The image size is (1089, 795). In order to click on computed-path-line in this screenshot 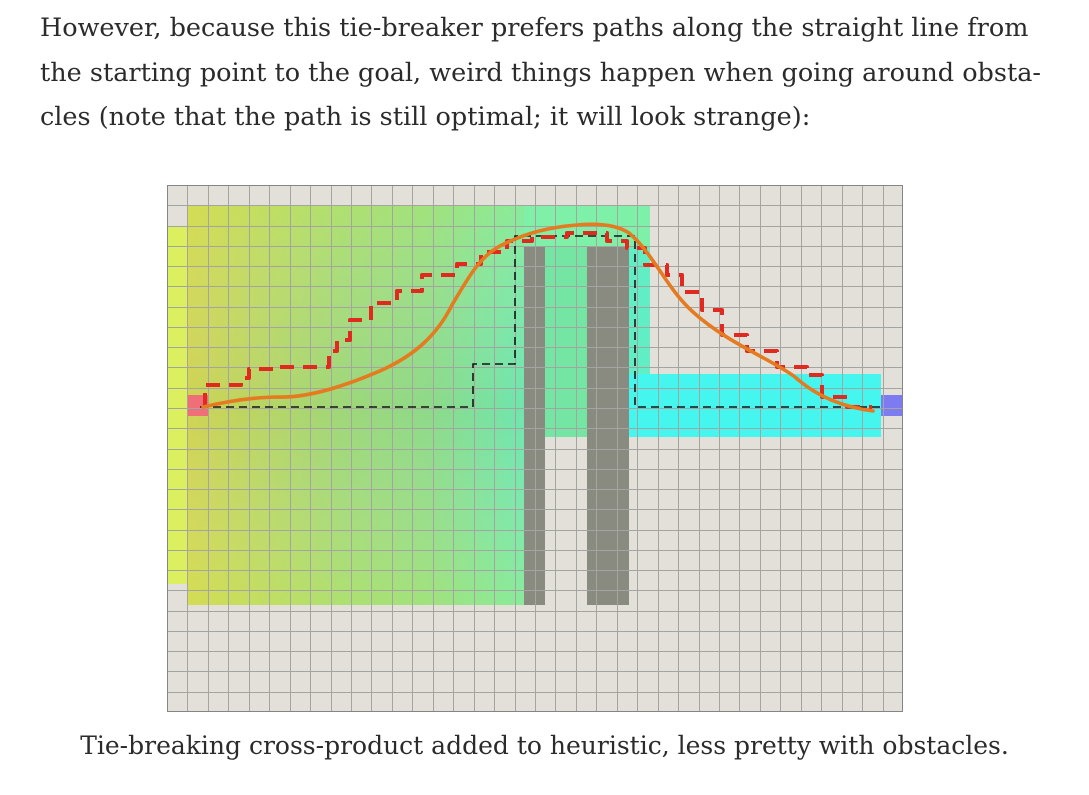, I will do `click(542, 321)`.